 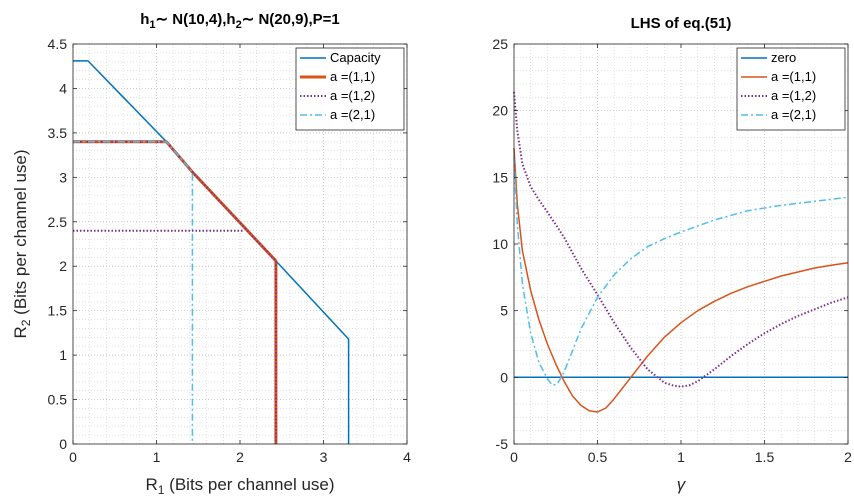 I want to click on right-xlabel: γ, so click(x=682, y=484).